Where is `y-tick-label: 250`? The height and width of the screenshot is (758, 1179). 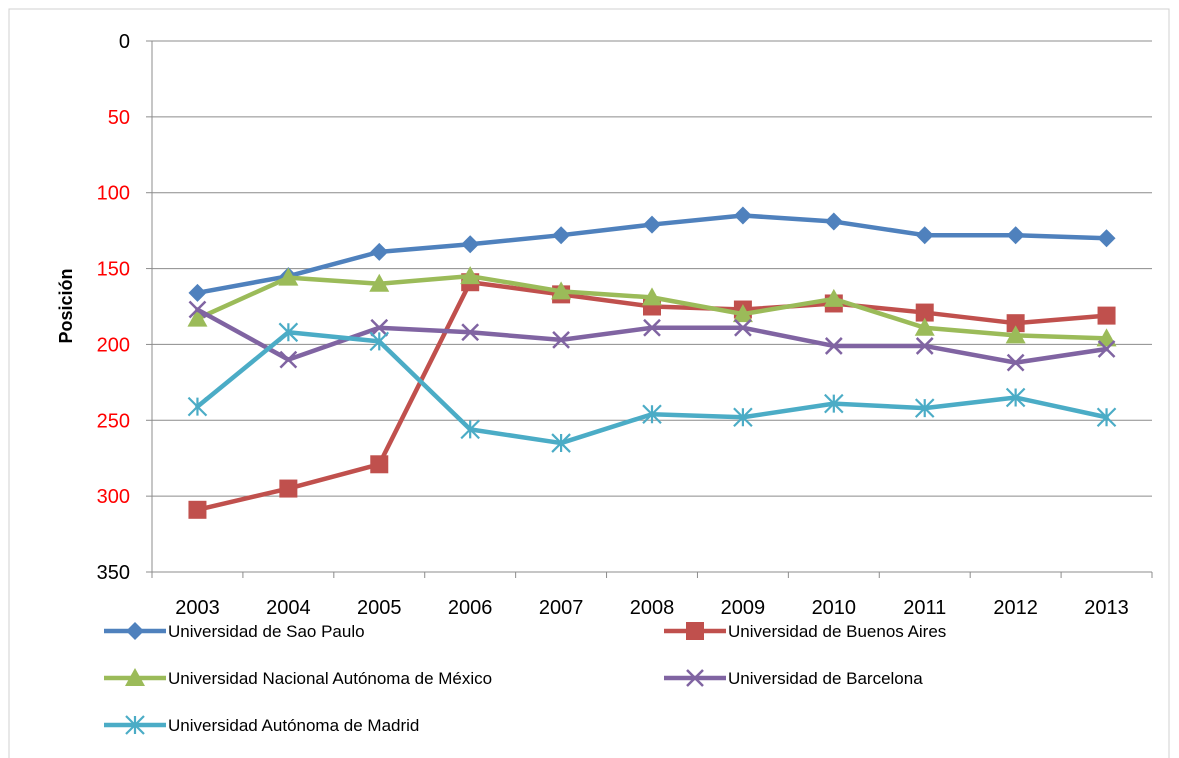 y-tick-label: 250 is located at coordinates (113, 421).